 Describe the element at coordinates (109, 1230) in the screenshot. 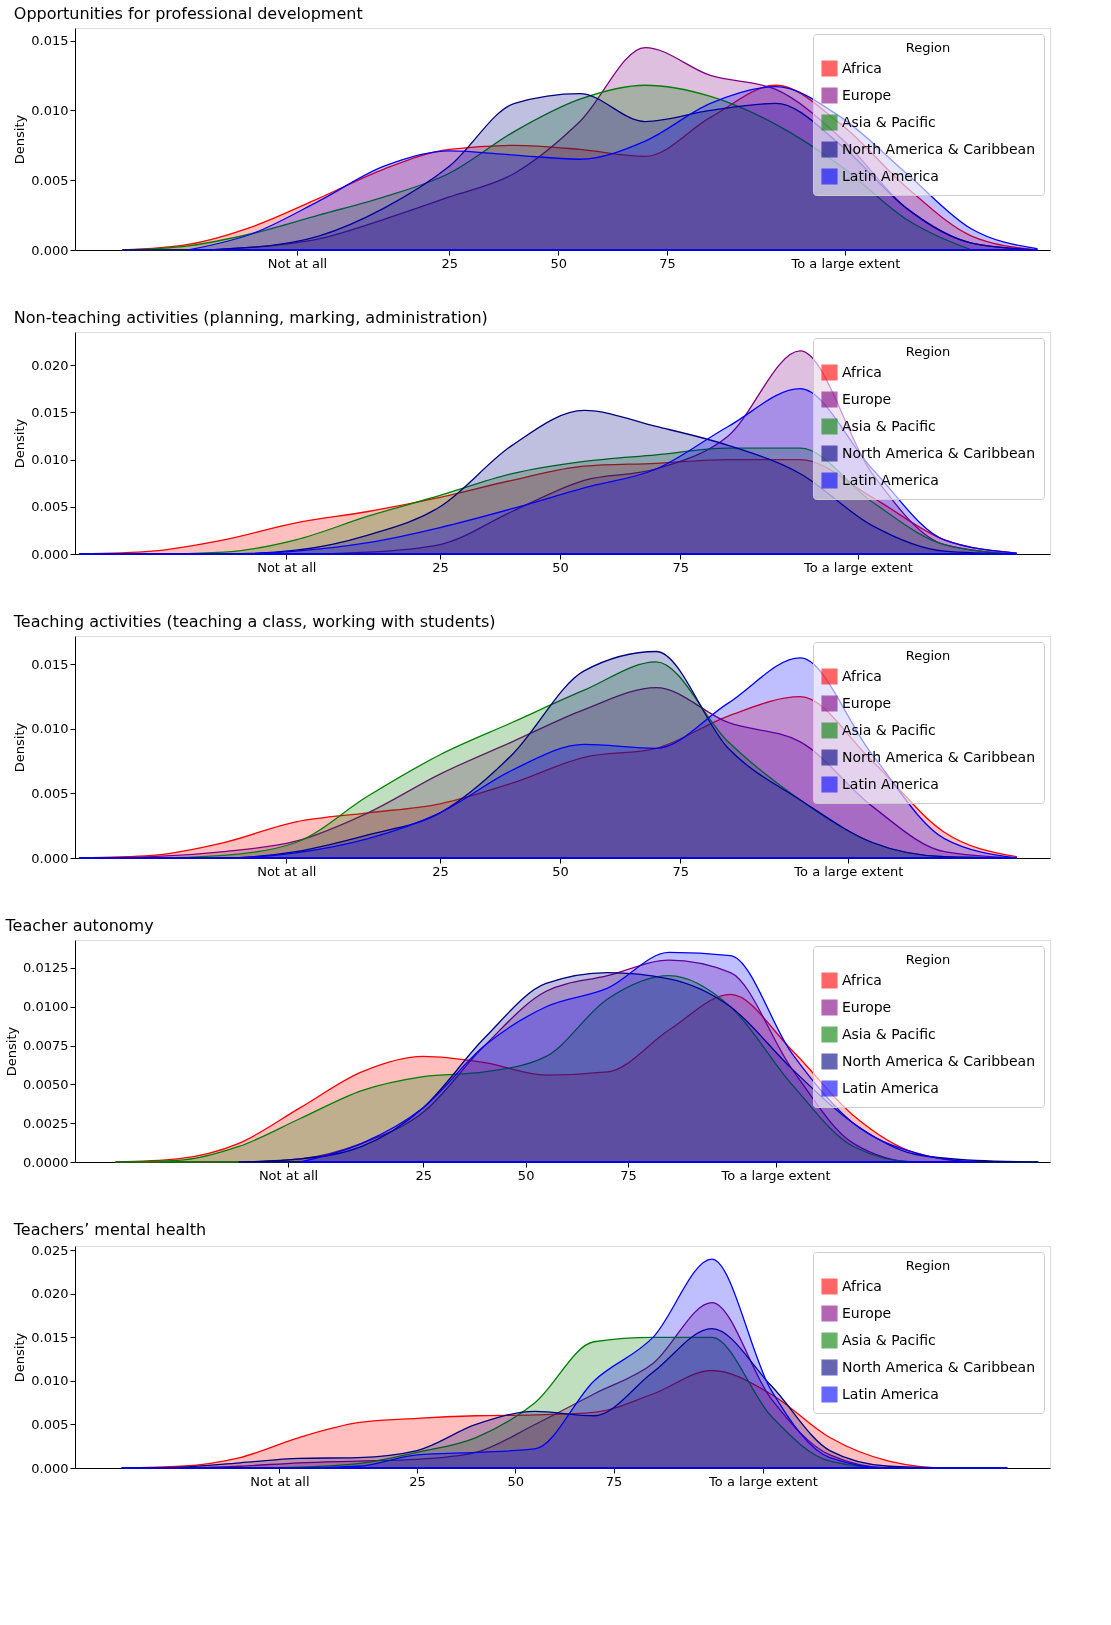

I see `chart-title: Teachers’ mental health` at that location.